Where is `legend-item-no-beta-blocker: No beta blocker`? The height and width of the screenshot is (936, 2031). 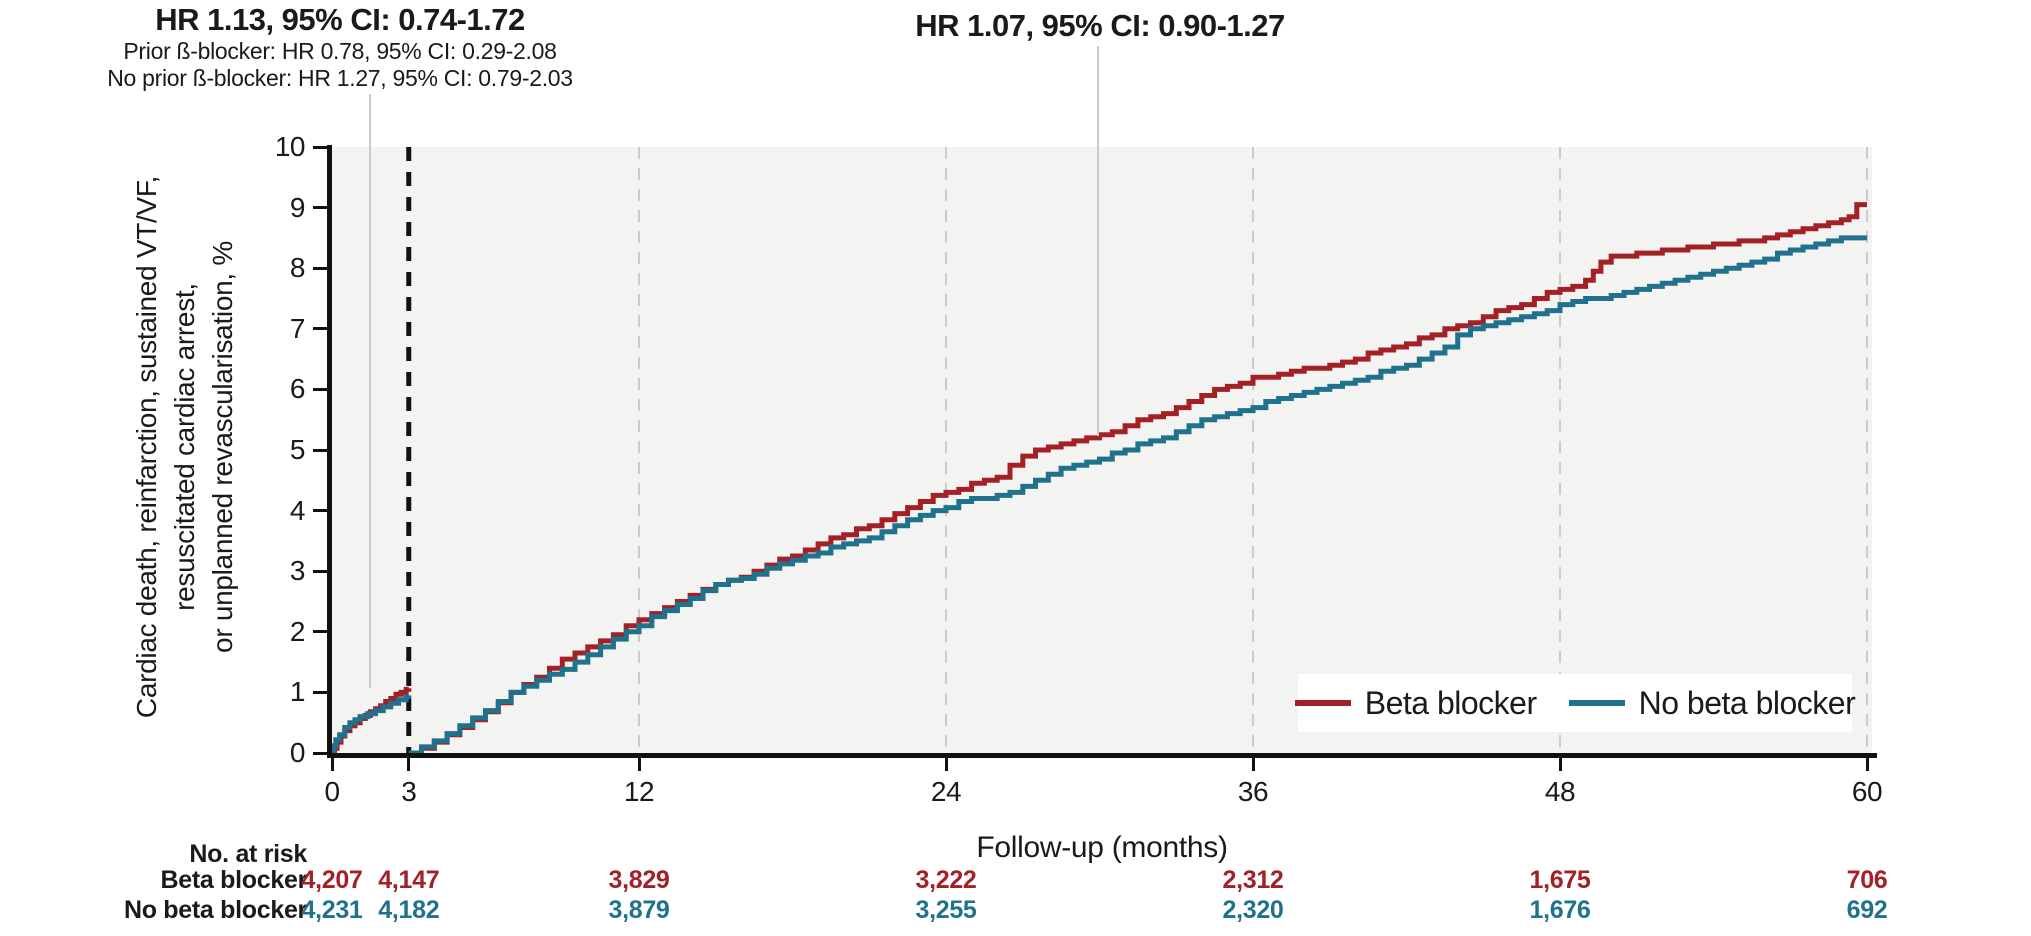
legend-item-no-beta-blocker: No beta blocker is located at coordinates (1712, 703).